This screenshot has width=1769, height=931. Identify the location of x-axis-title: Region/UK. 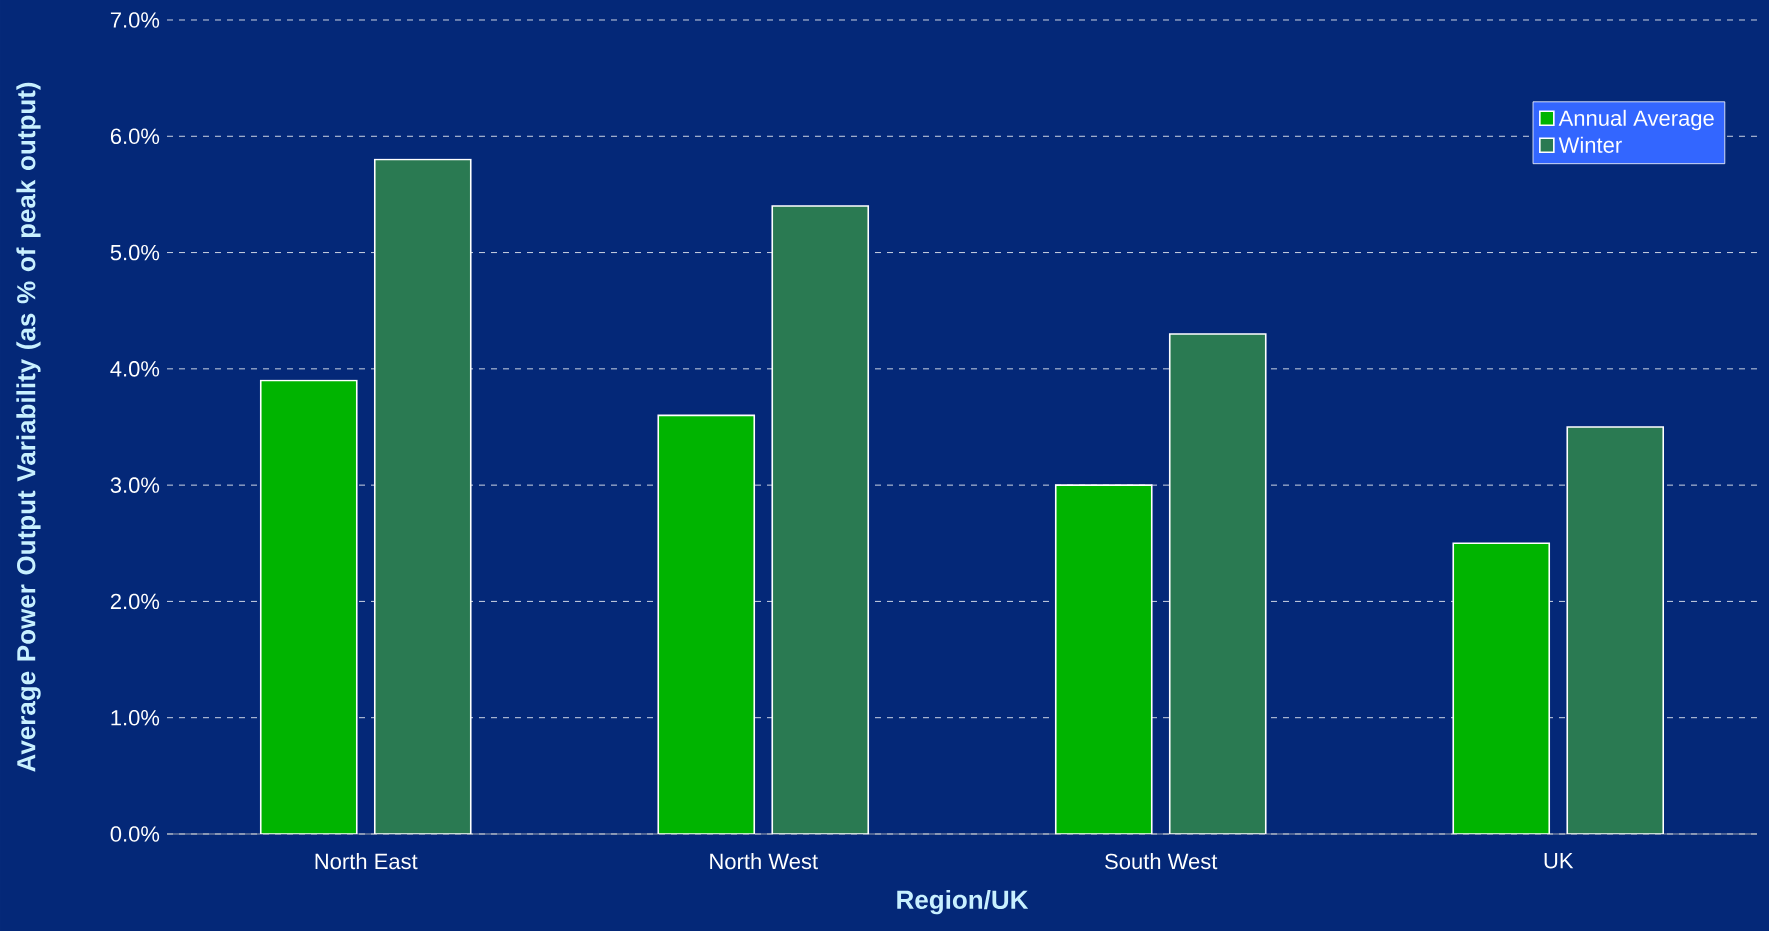
(963, 902).